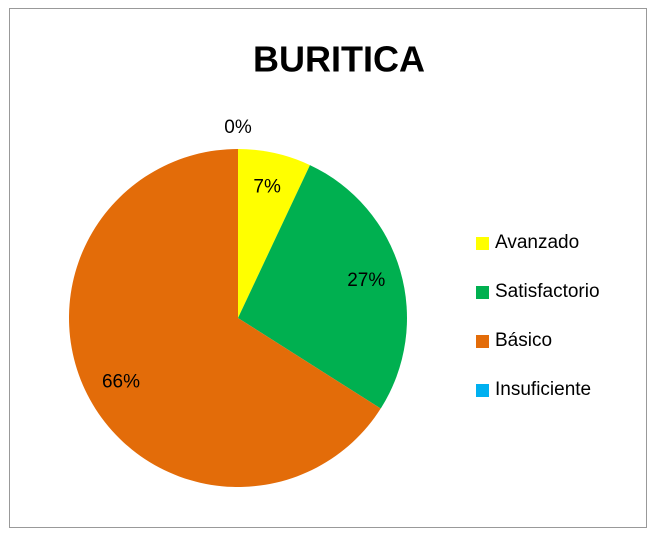  I want to click on data-label: 66%, so click(121, 381).